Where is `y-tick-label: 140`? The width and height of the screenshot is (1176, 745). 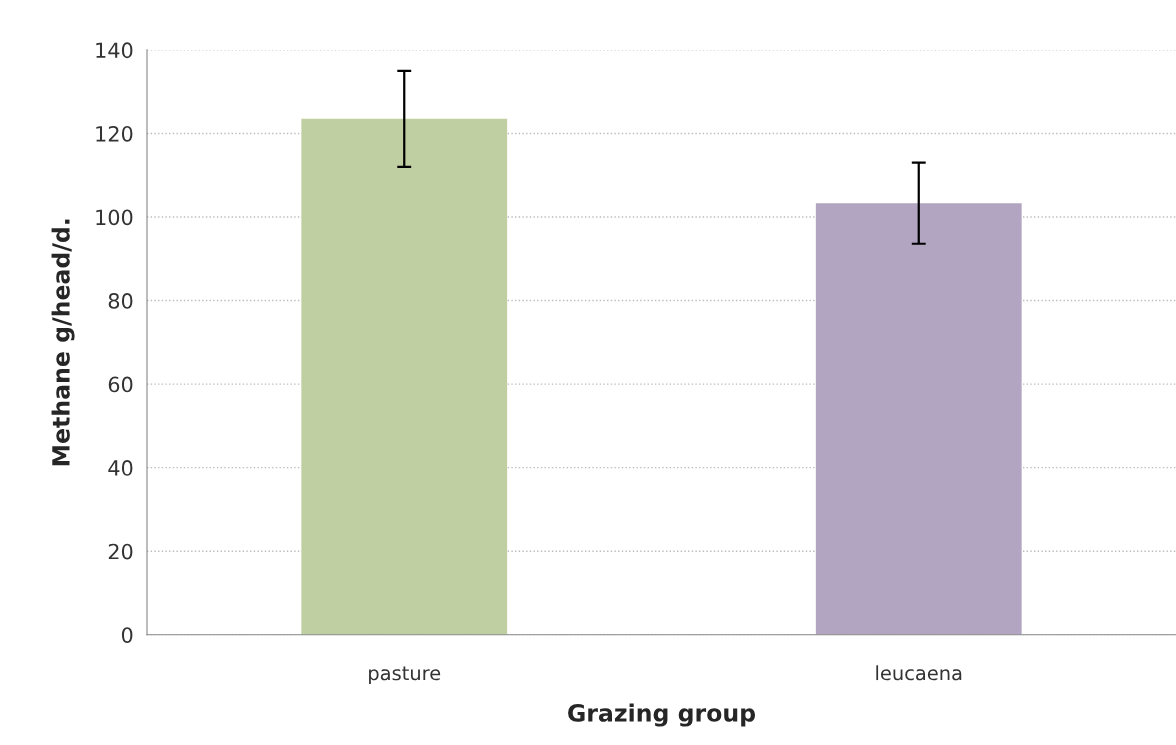 y-tick-label: 140 is located at coordinates (114, 50).